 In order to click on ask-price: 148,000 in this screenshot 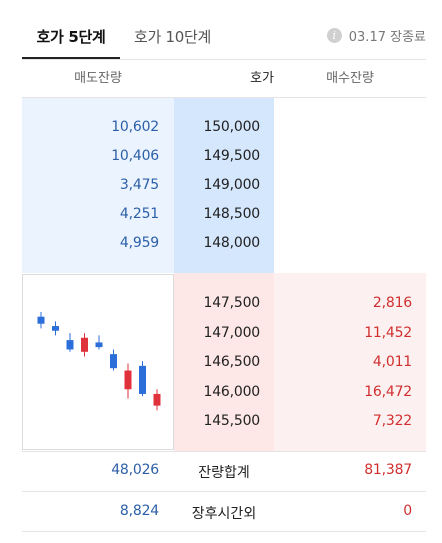, I will do `click(232, 243)`.